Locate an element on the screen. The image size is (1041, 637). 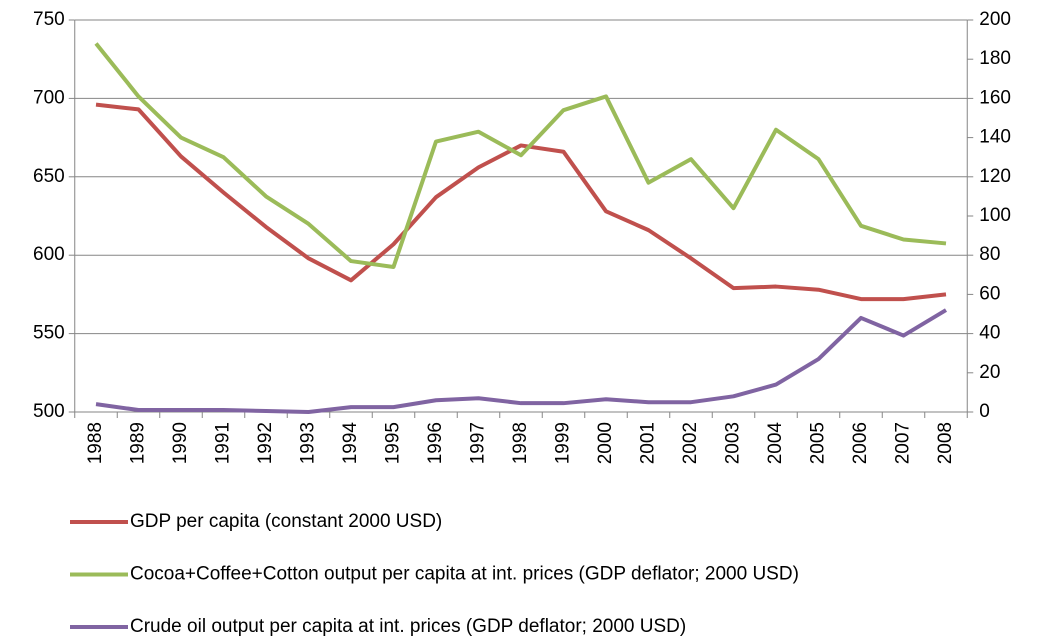
x-tick-label: 2005 is located at coordinates (818, 443).